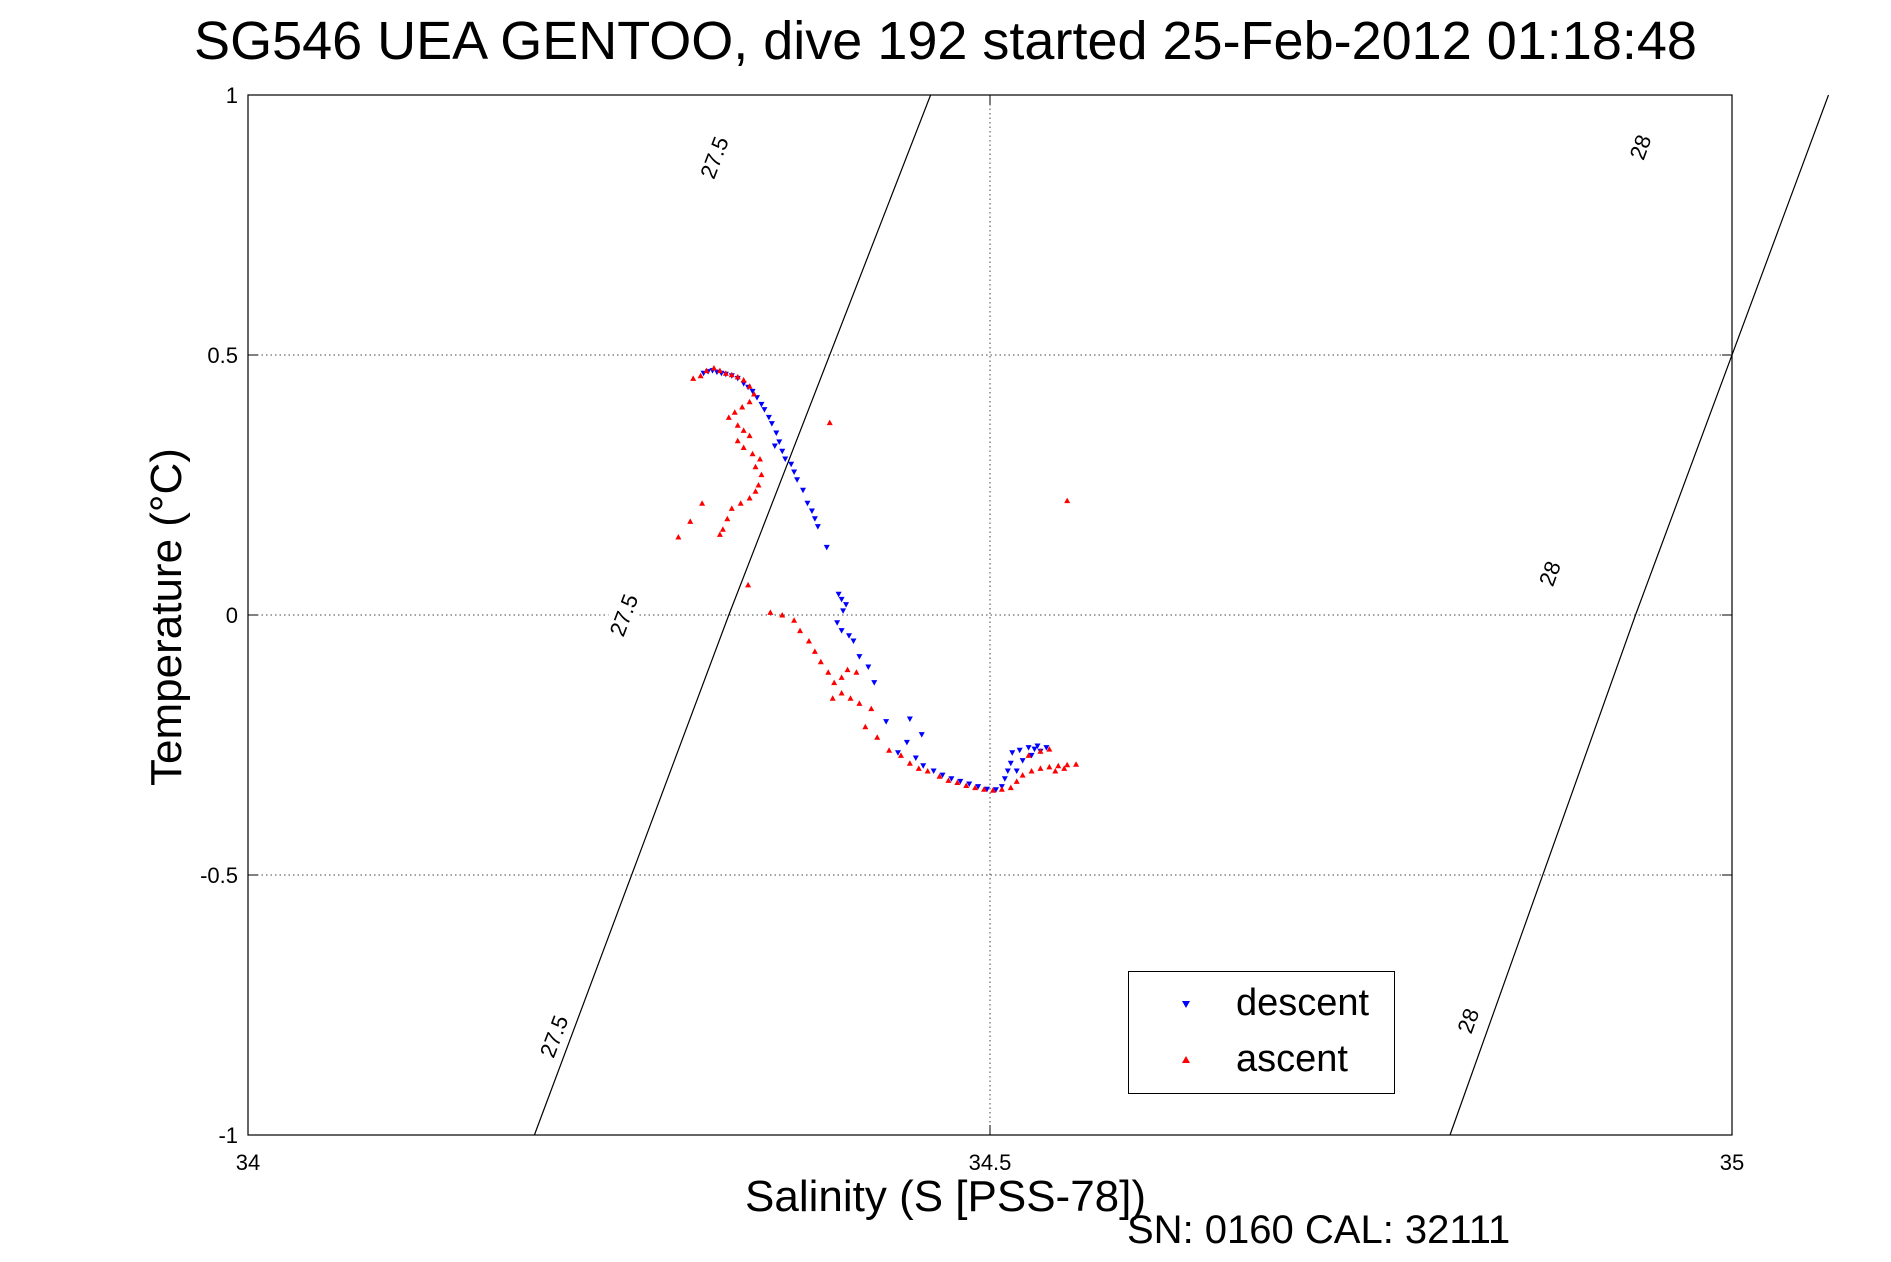 The height and width of the screenshot is (1262, 1891). Describe the element at coordinates (232, 95) in the screenshot. I see `y-tick-label: 1` at that location.